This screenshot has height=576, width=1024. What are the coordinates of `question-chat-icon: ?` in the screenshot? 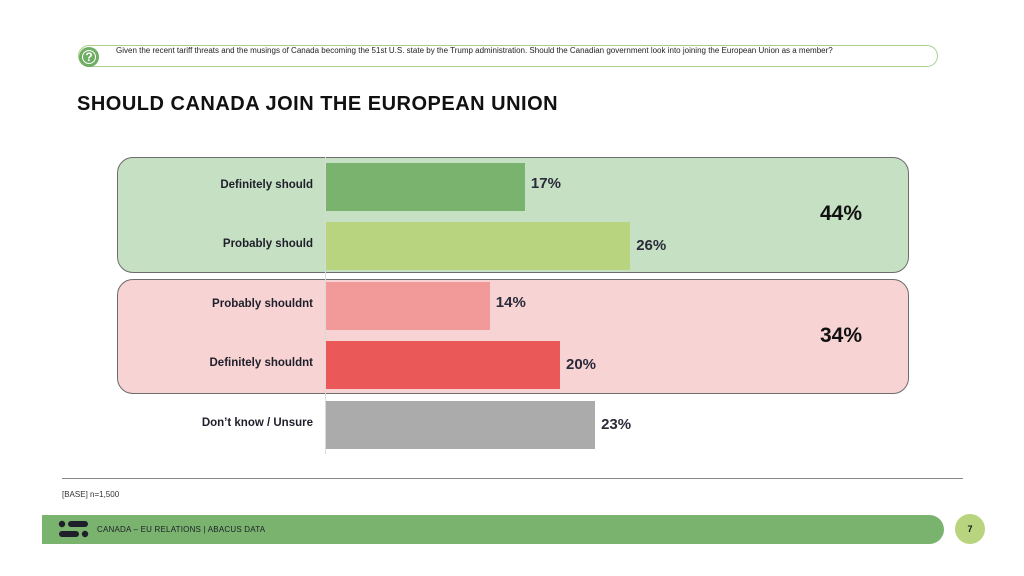 It's located at (89, 57).